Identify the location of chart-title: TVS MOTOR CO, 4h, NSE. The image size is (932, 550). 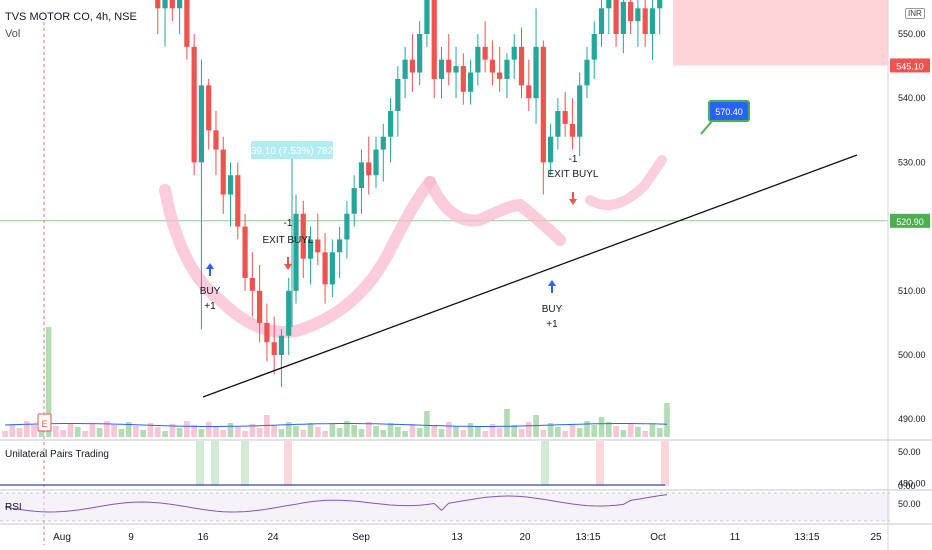
(71, 17).